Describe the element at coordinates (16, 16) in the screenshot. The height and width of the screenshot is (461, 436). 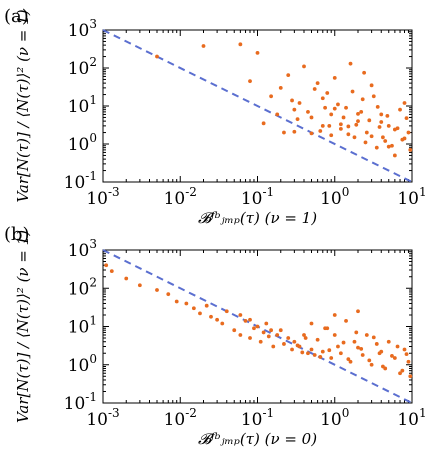
I see `panel-a-label: (a)` at that location.